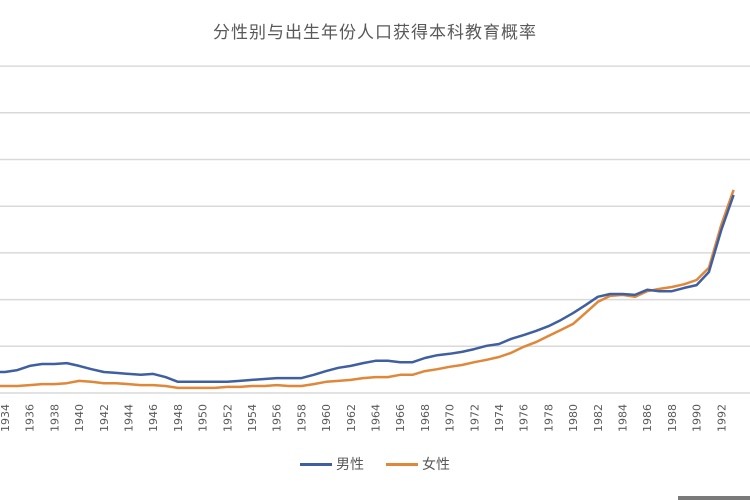  What do you see at coordinates (301, 418) in the screenshot?
I see `svg-text: 1958` at bounding box center [301, 418].